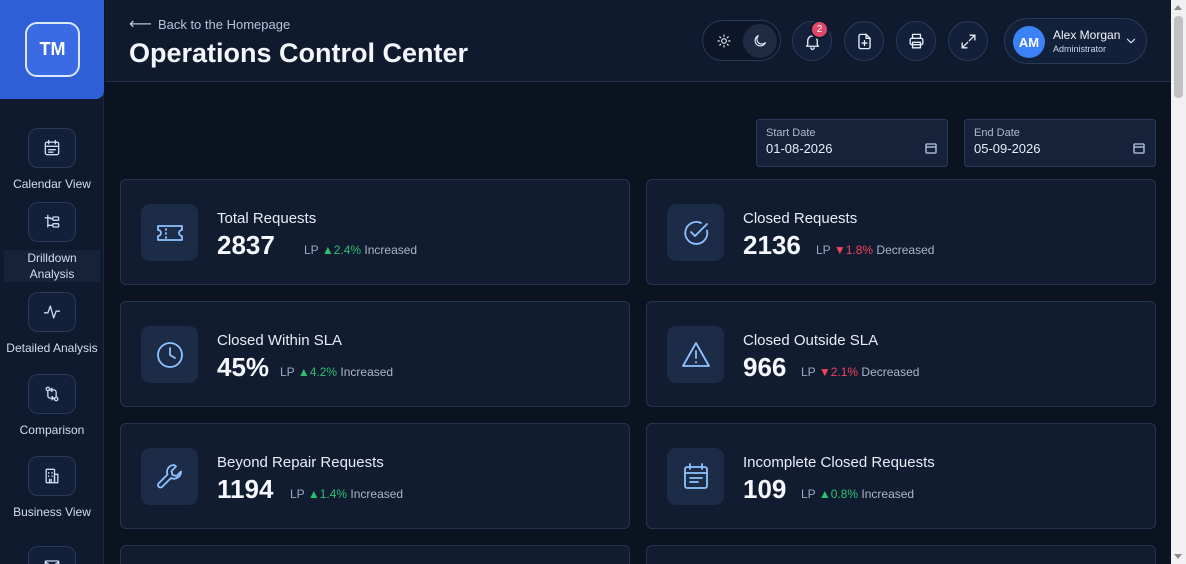  I want to click on notification-badge: 2, so click(819, 29).